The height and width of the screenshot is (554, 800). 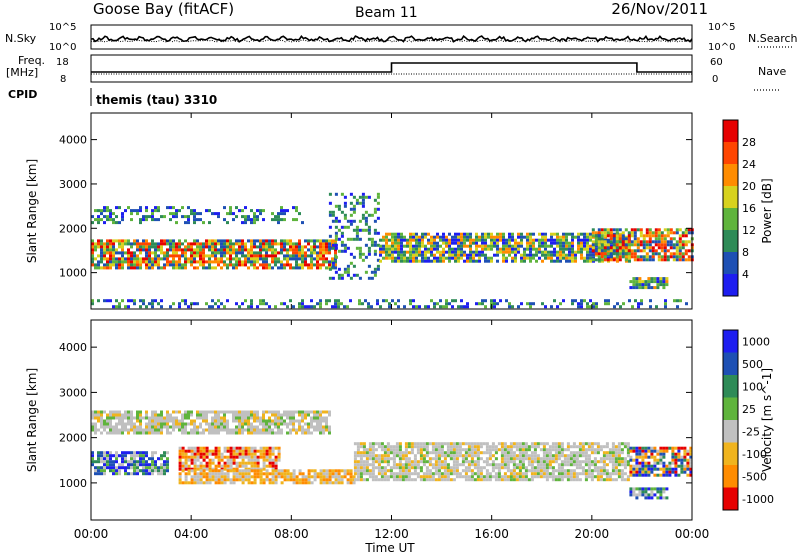 What do you see at coordinates (73, 392) in the screenshot?
I see `y-tick-label: 3000` at bounding box center [73, 392].